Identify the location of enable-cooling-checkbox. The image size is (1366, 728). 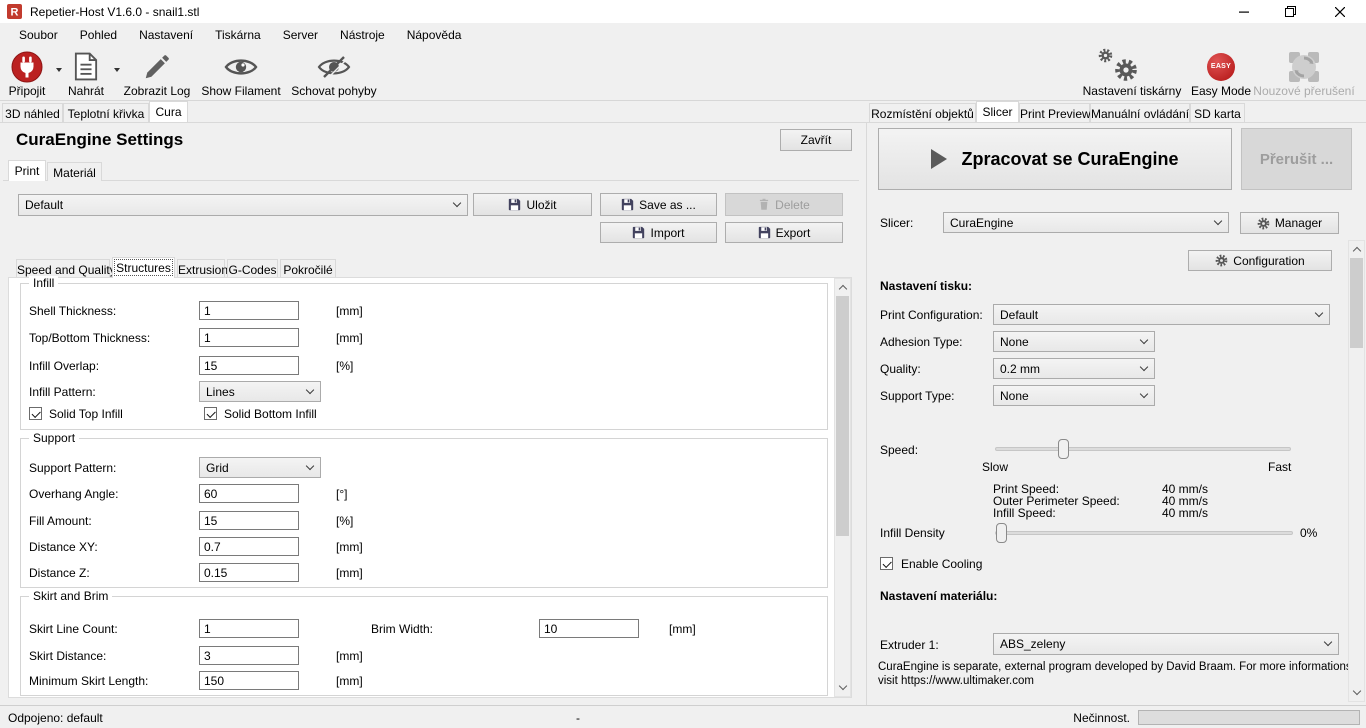
(886, 563).